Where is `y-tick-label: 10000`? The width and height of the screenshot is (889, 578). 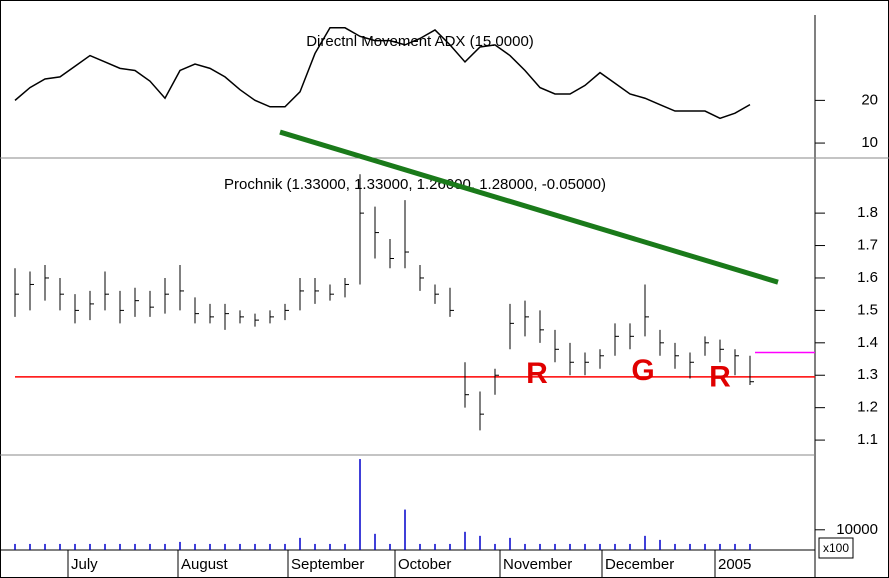 y-tick-label: 10000 is located at coordinates (857, 529).